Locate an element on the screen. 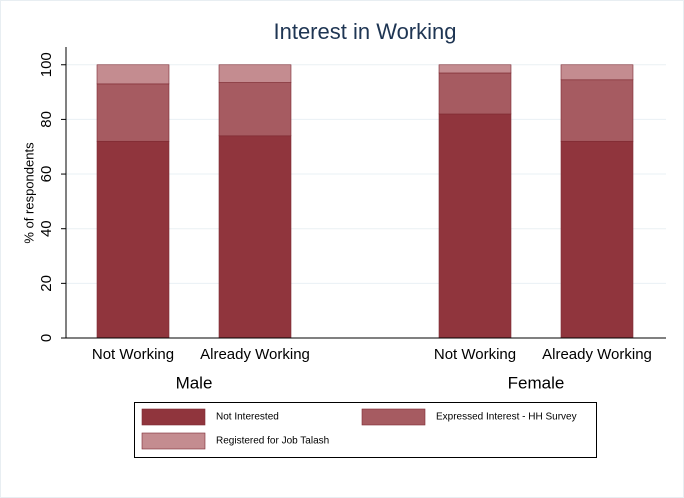 This screenshot has width=684, height=498. legend-label: Not Interested is located at coordinates (247, 417).